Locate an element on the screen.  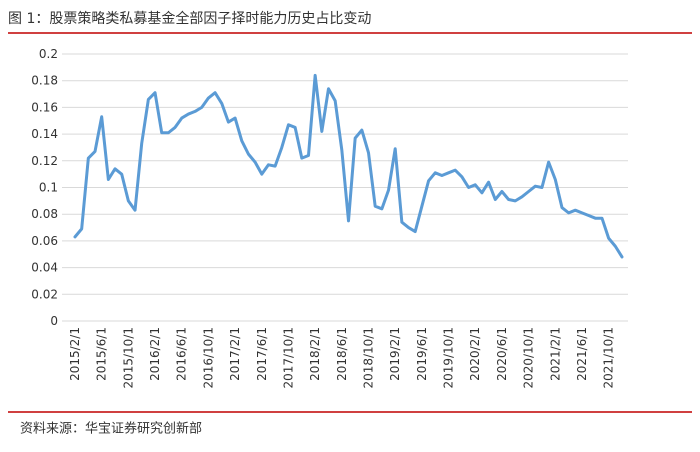
y-tick-label: 0.12 is located at coordinates (44, 161).